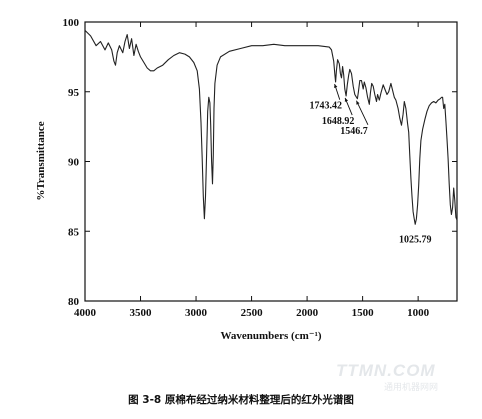  What do you see at coordinates (74, 93) in the screenshot?
I see `y-tick-label: 95` at bounding box center [74, 93].